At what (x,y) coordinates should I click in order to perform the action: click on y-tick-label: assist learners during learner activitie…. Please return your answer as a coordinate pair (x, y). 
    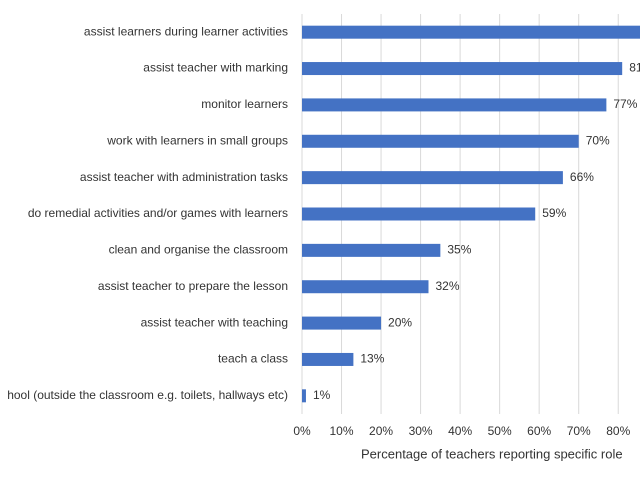
    Looking at the image, I should click on (186, 31).